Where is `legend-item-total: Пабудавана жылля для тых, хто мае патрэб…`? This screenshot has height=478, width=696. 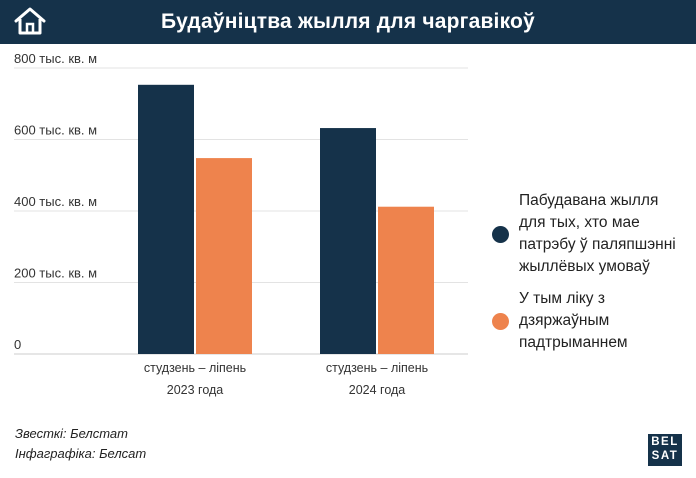 legend-item-total: Пабудавана жылля для тых, хто мае патрэб… is located at coordinates (592, 235).